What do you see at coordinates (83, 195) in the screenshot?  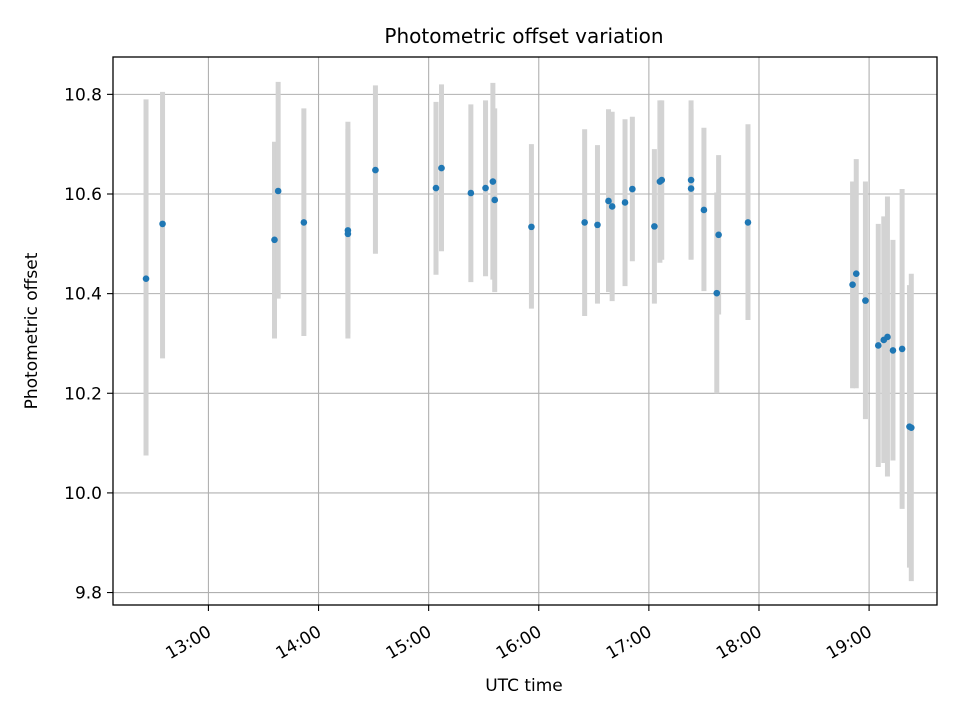 I see `y-tick-label: 10.6` at bounding box center [83, 195].